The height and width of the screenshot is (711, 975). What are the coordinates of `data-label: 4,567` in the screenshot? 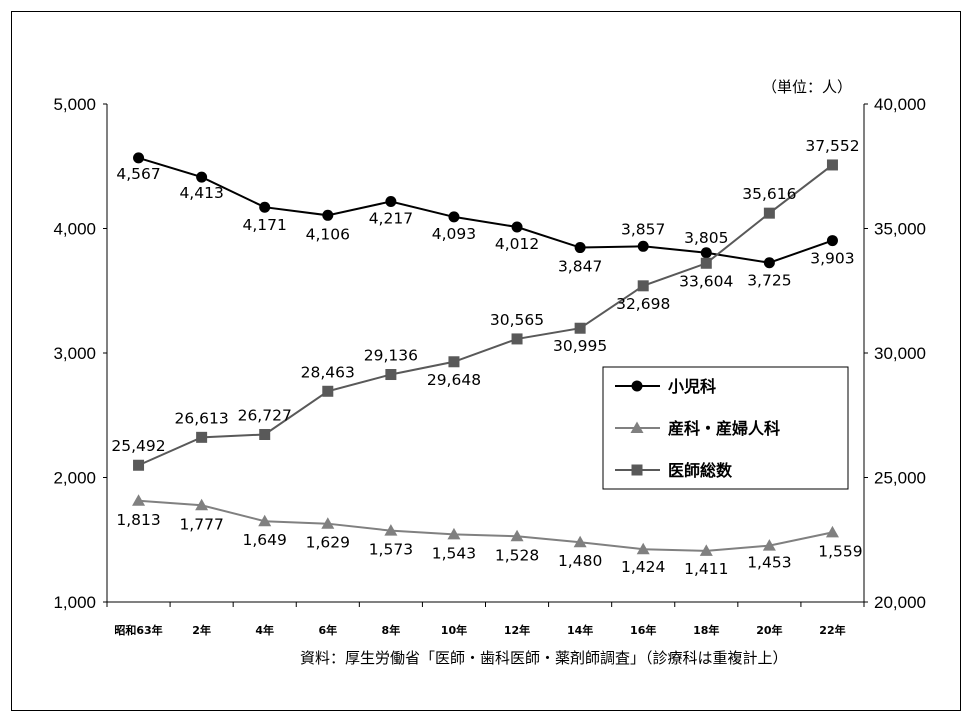 It's located at (138, 174).